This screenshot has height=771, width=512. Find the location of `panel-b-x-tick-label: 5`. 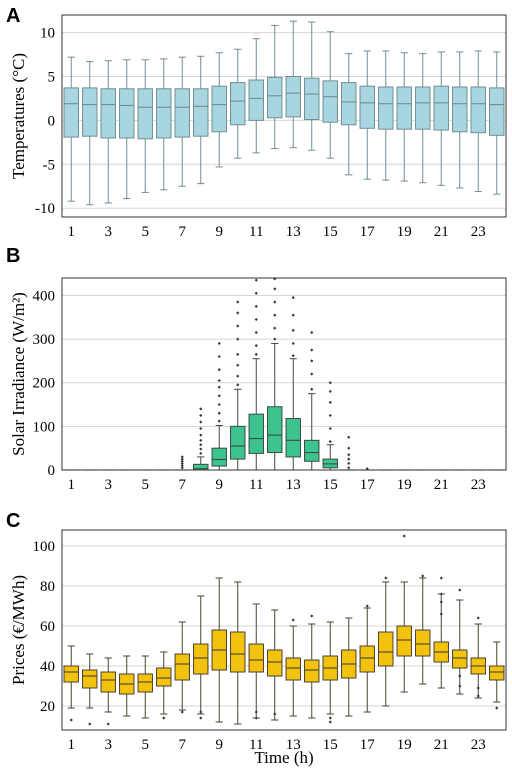

panel-b-x-tick-label: 5 is located at coordinates (146, 485).